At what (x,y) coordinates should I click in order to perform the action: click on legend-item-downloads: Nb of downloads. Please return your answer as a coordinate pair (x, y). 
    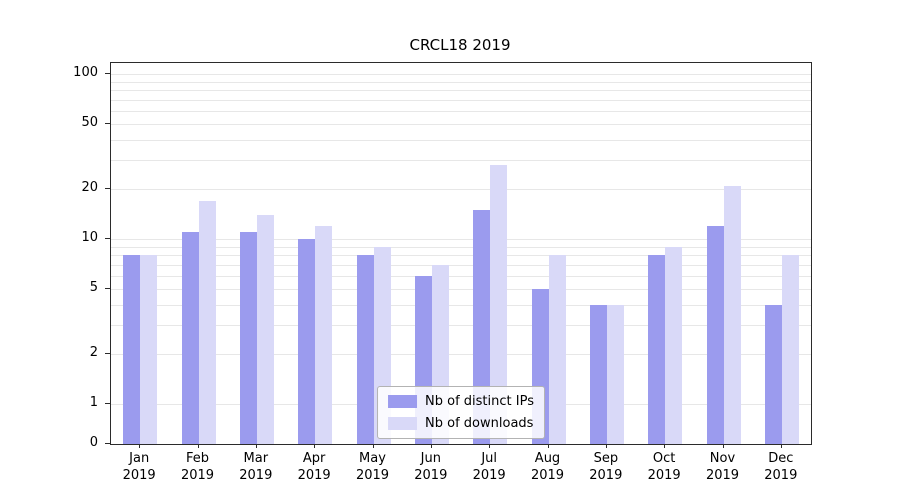
    Looking at the image, I should click on (461, 423).